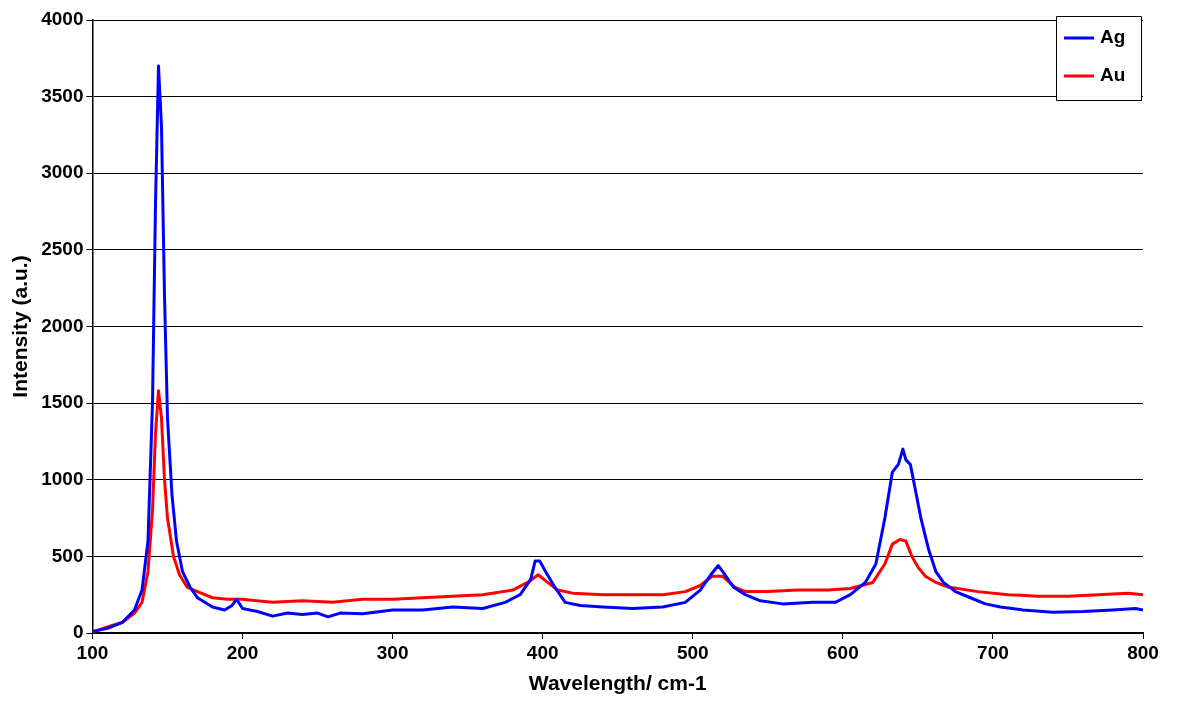  What do you see at coordinates (62, 325) in the screenshot?
I see `y-tick-label: 2000` at bounding box center [62, 325].